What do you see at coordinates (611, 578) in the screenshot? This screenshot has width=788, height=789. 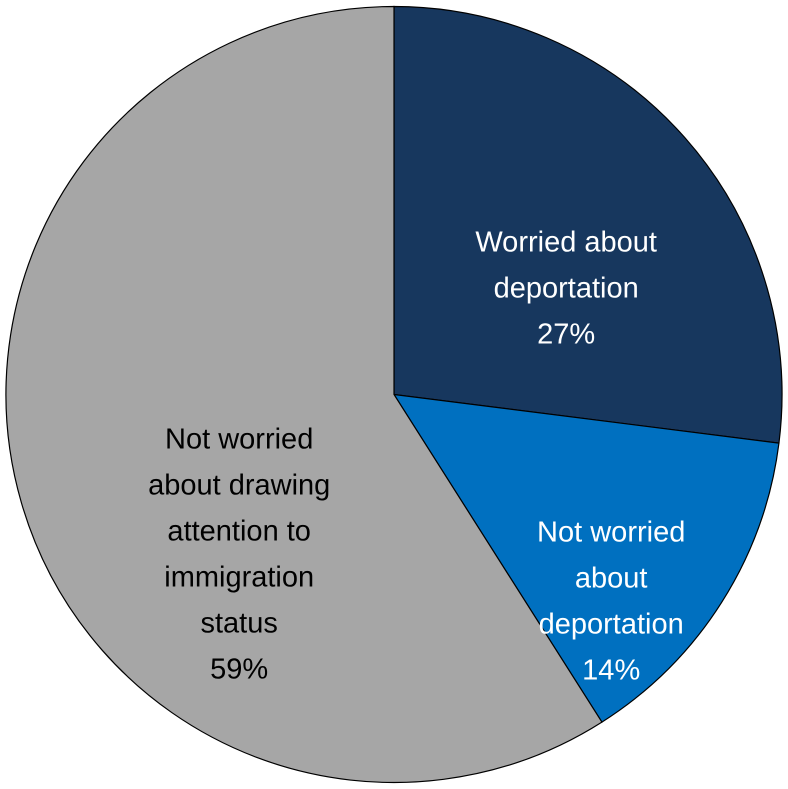 I see `slice-label: Not worried about deportation` at bounding box center [611, 578].